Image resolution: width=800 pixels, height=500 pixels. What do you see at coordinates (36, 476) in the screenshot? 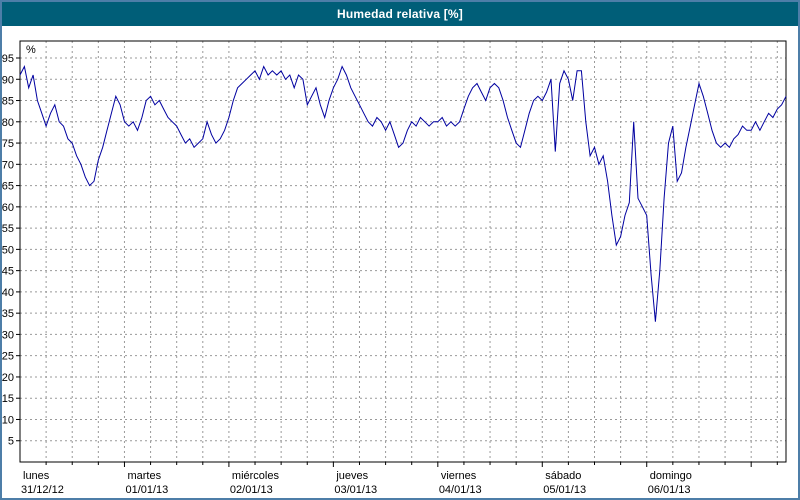
I see `x-day-label: lunes` at bounding box center [36, 476].